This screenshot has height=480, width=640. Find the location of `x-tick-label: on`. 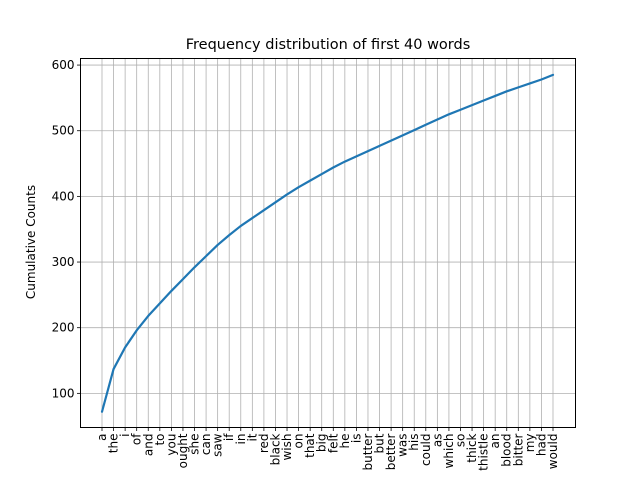

x-tick-label: on is located at coordinates (299, 441).